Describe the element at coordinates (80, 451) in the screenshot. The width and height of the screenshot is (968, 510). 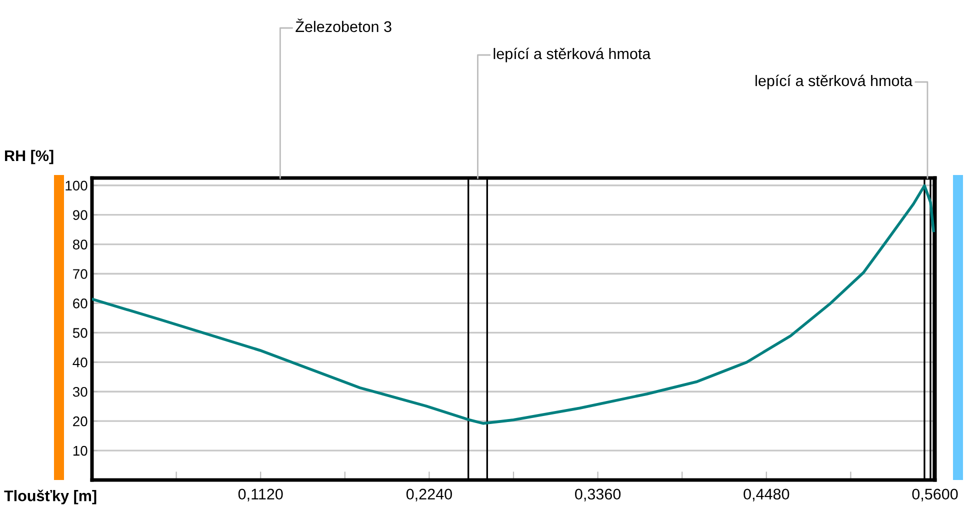
I see `y-tick-label: 10` at that location.